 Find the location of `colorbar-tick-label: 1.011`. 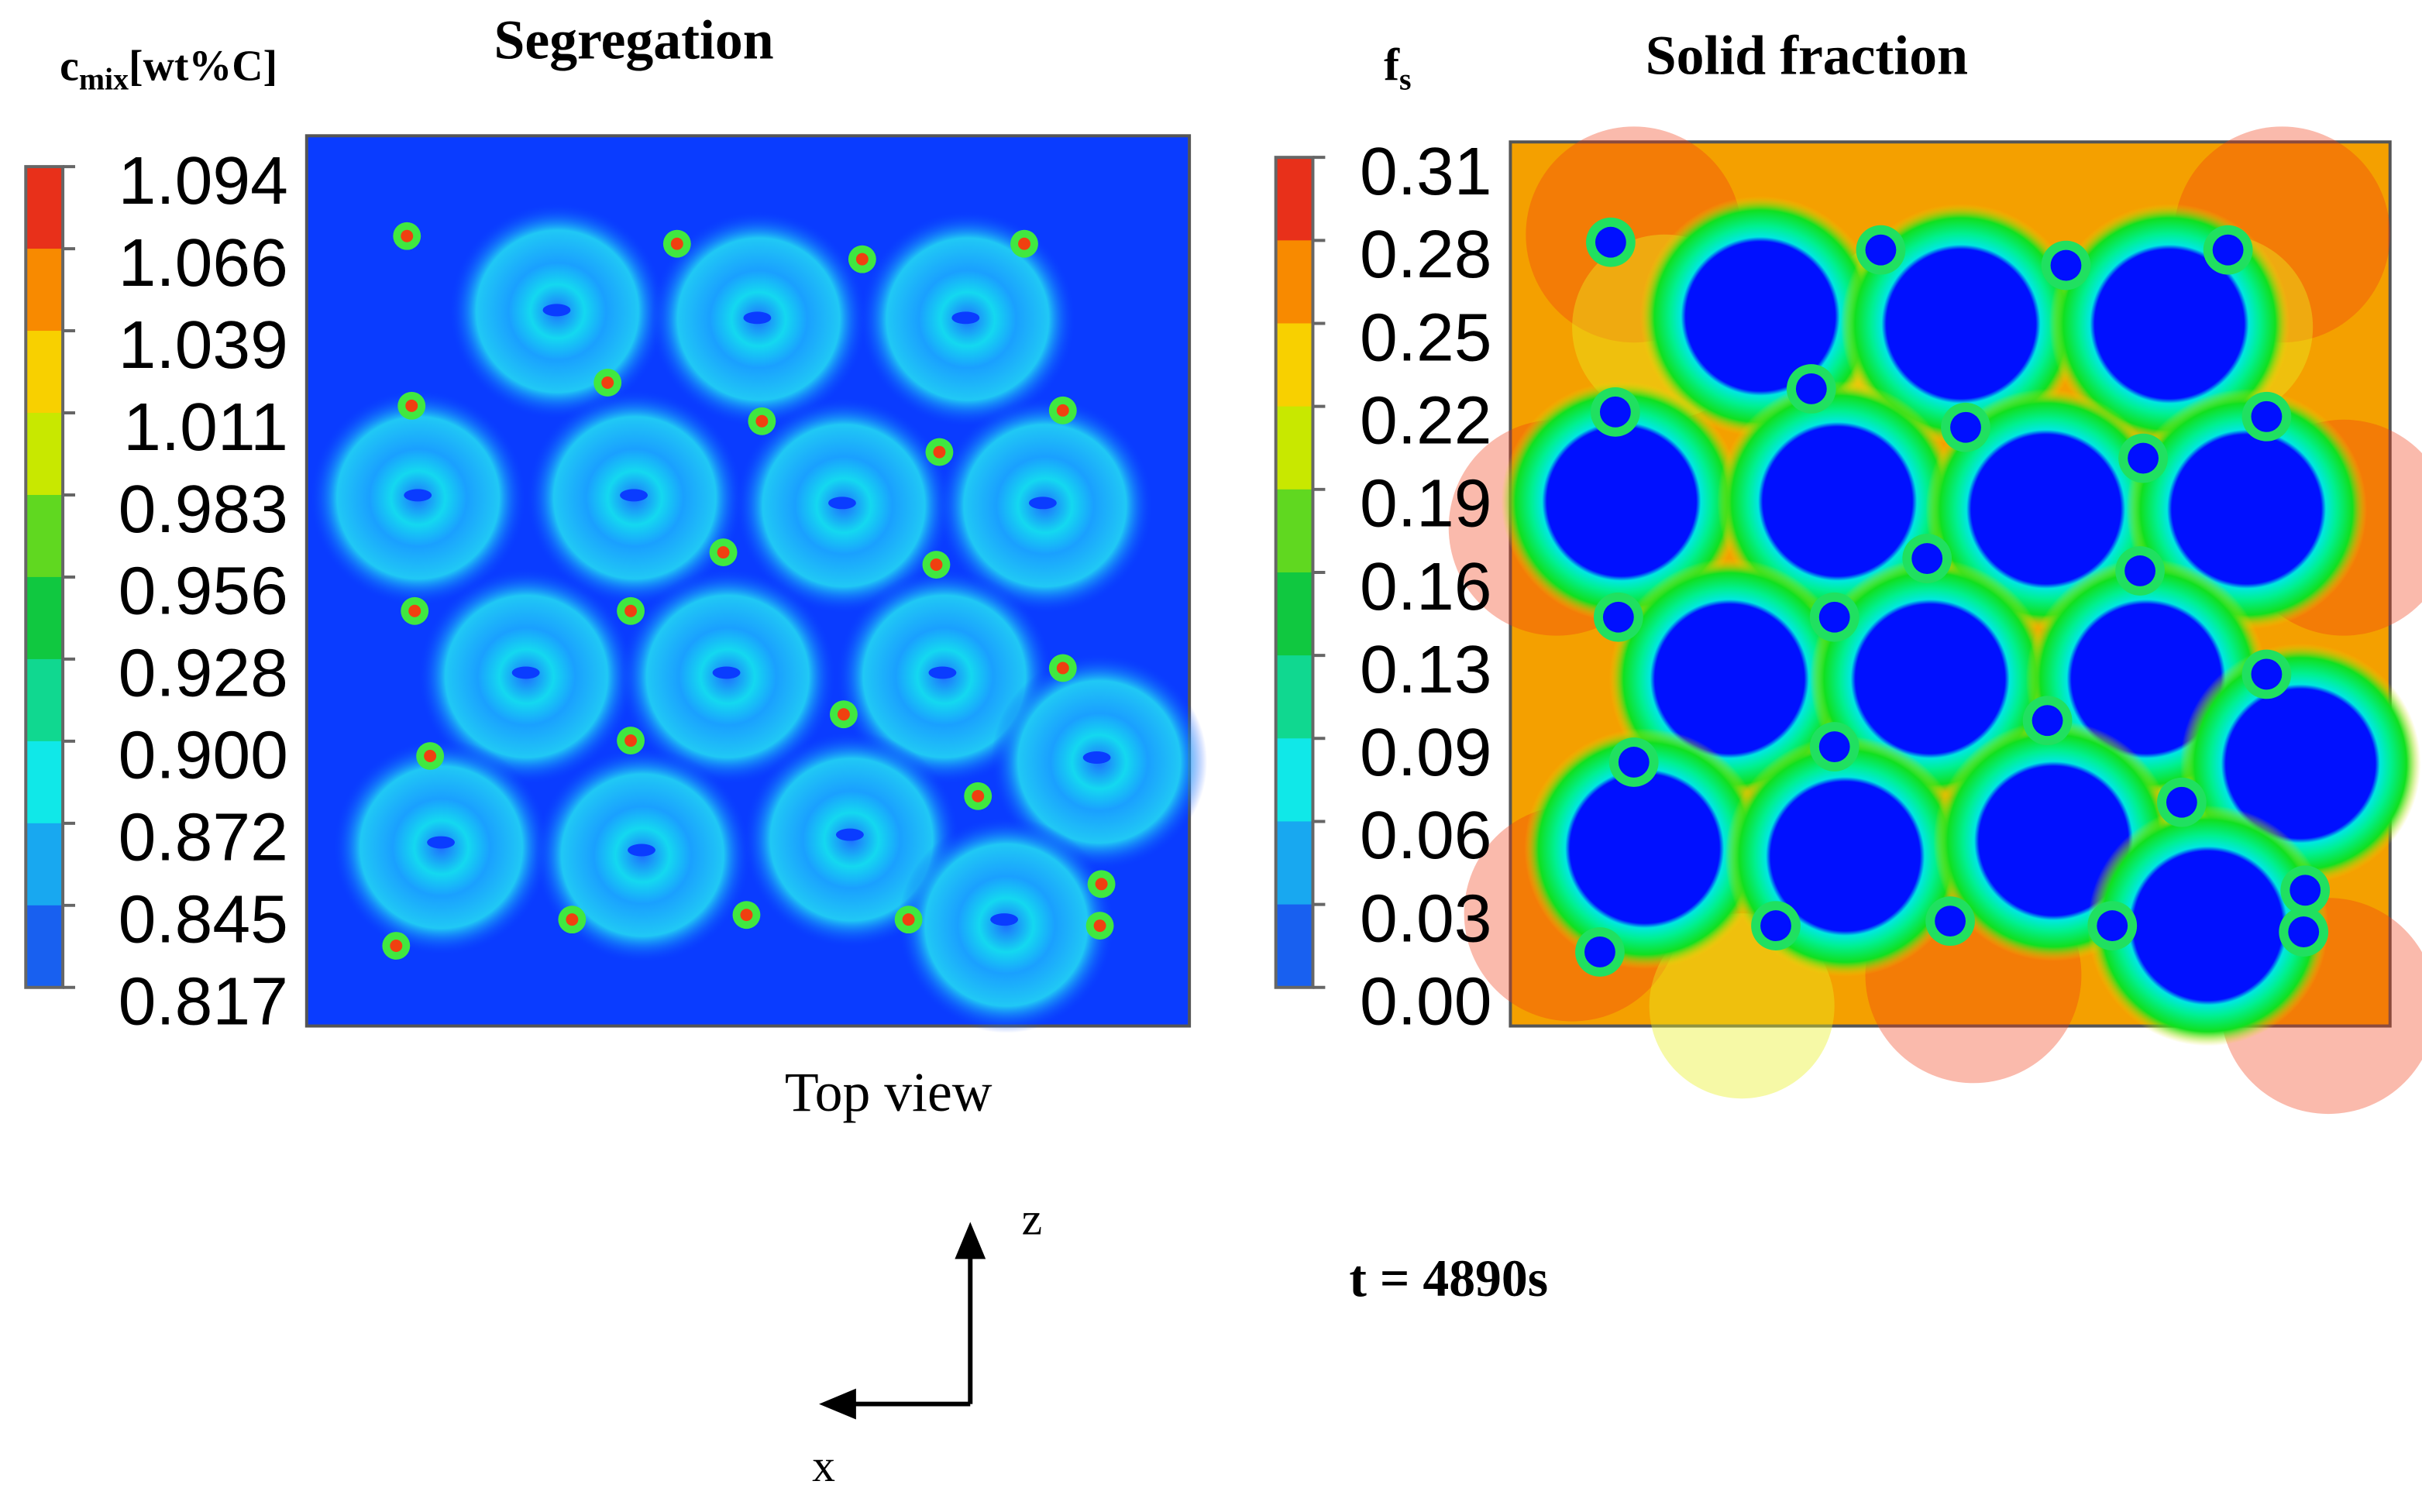

colorbar-tick-label: 1.011 is located at coordinates (205, 427).